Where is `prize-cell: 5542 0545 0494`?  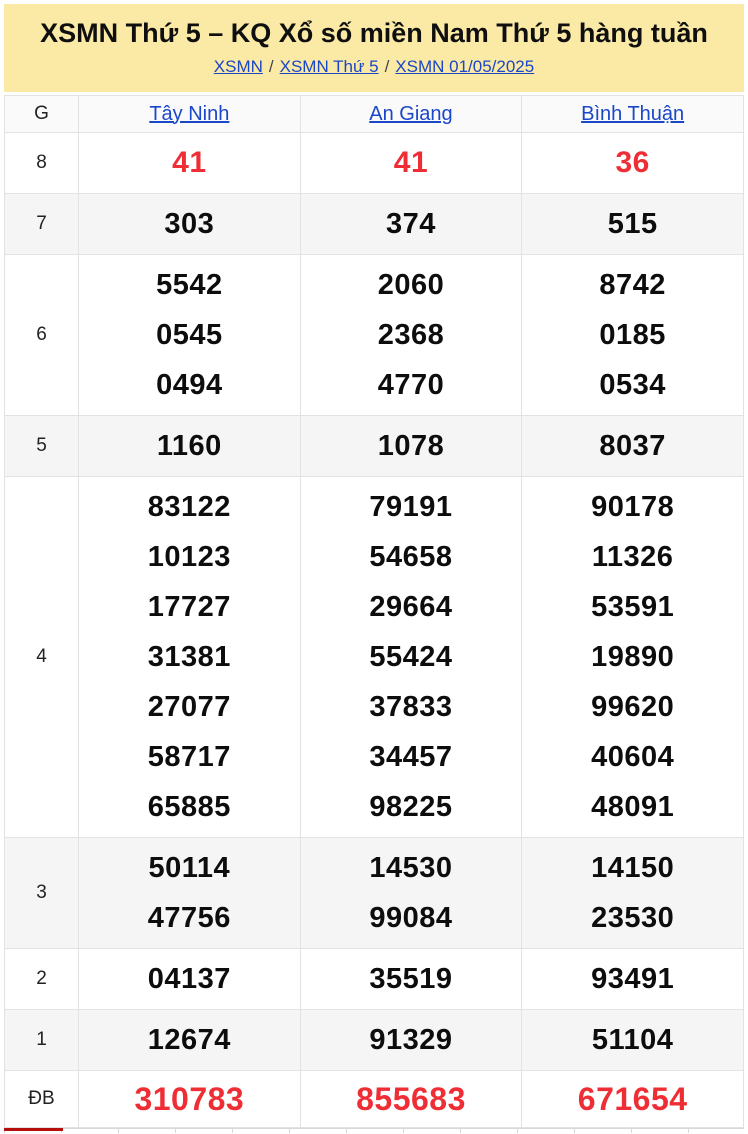
prize-cell: 5542 0545 0494 is located at coordinates (189, 335).